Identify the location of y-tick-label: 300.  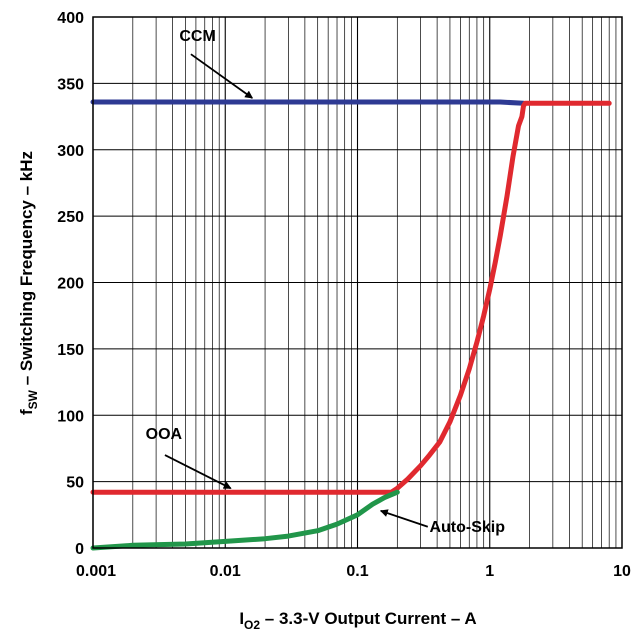
(70, 151).